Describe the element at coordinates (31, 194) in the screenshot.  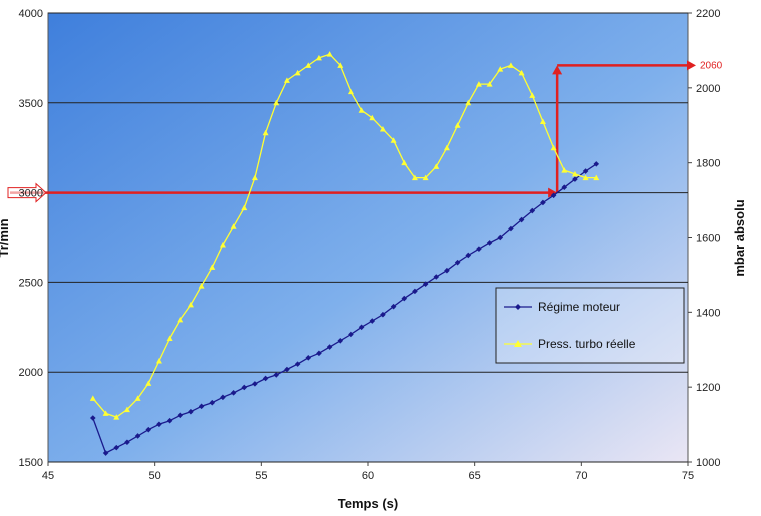
I see `y-left-tick-label: 3000` at that location.